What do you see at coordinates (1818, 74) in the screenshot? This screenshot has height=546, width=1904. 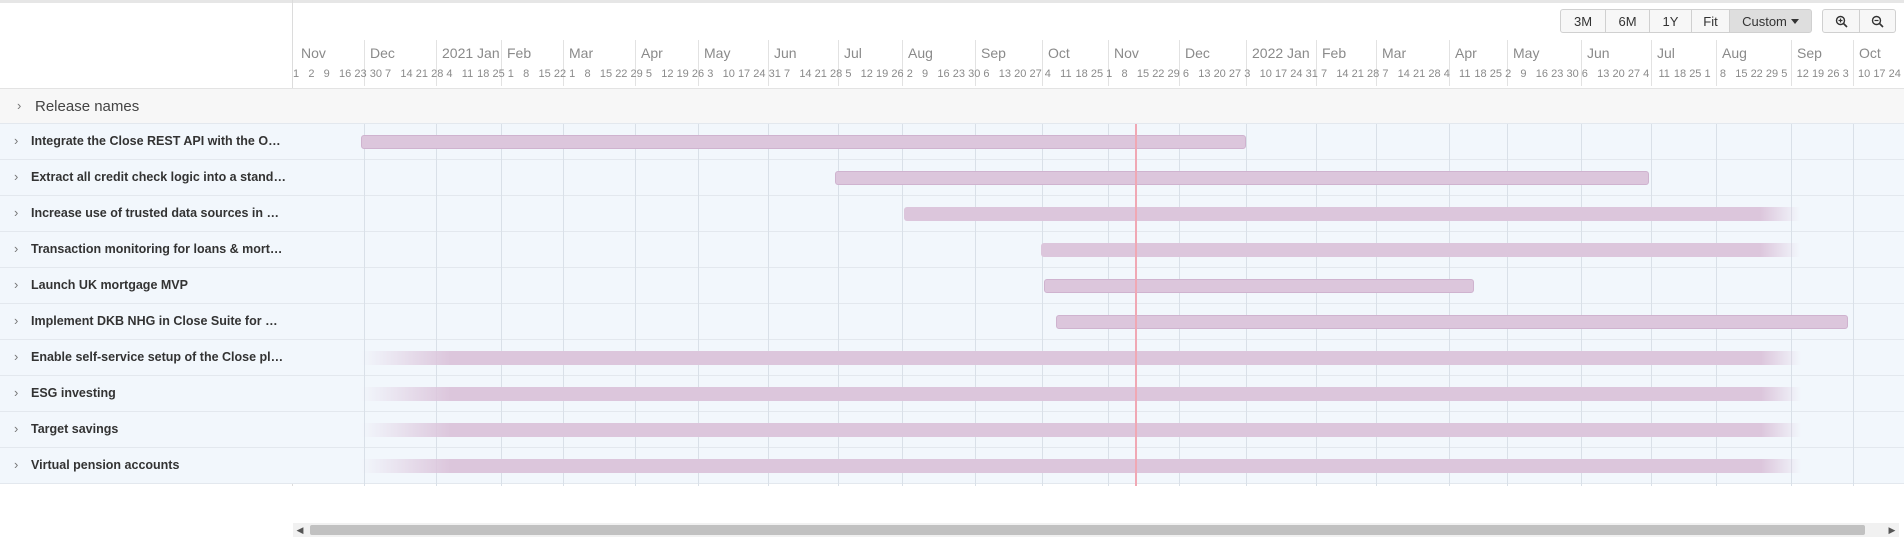 I see `day-label: 19` at bounding box center [1818, 74].